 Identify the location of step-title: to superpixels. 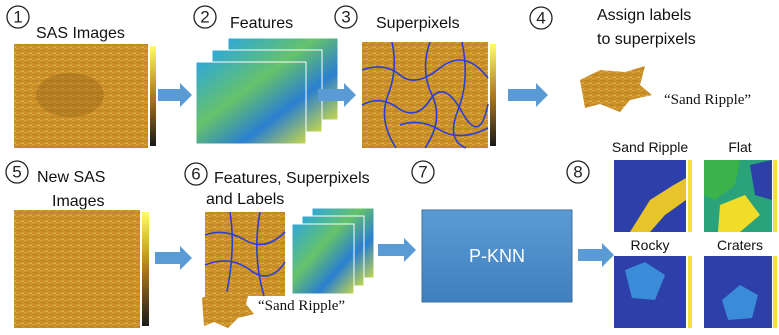
(646, 39).